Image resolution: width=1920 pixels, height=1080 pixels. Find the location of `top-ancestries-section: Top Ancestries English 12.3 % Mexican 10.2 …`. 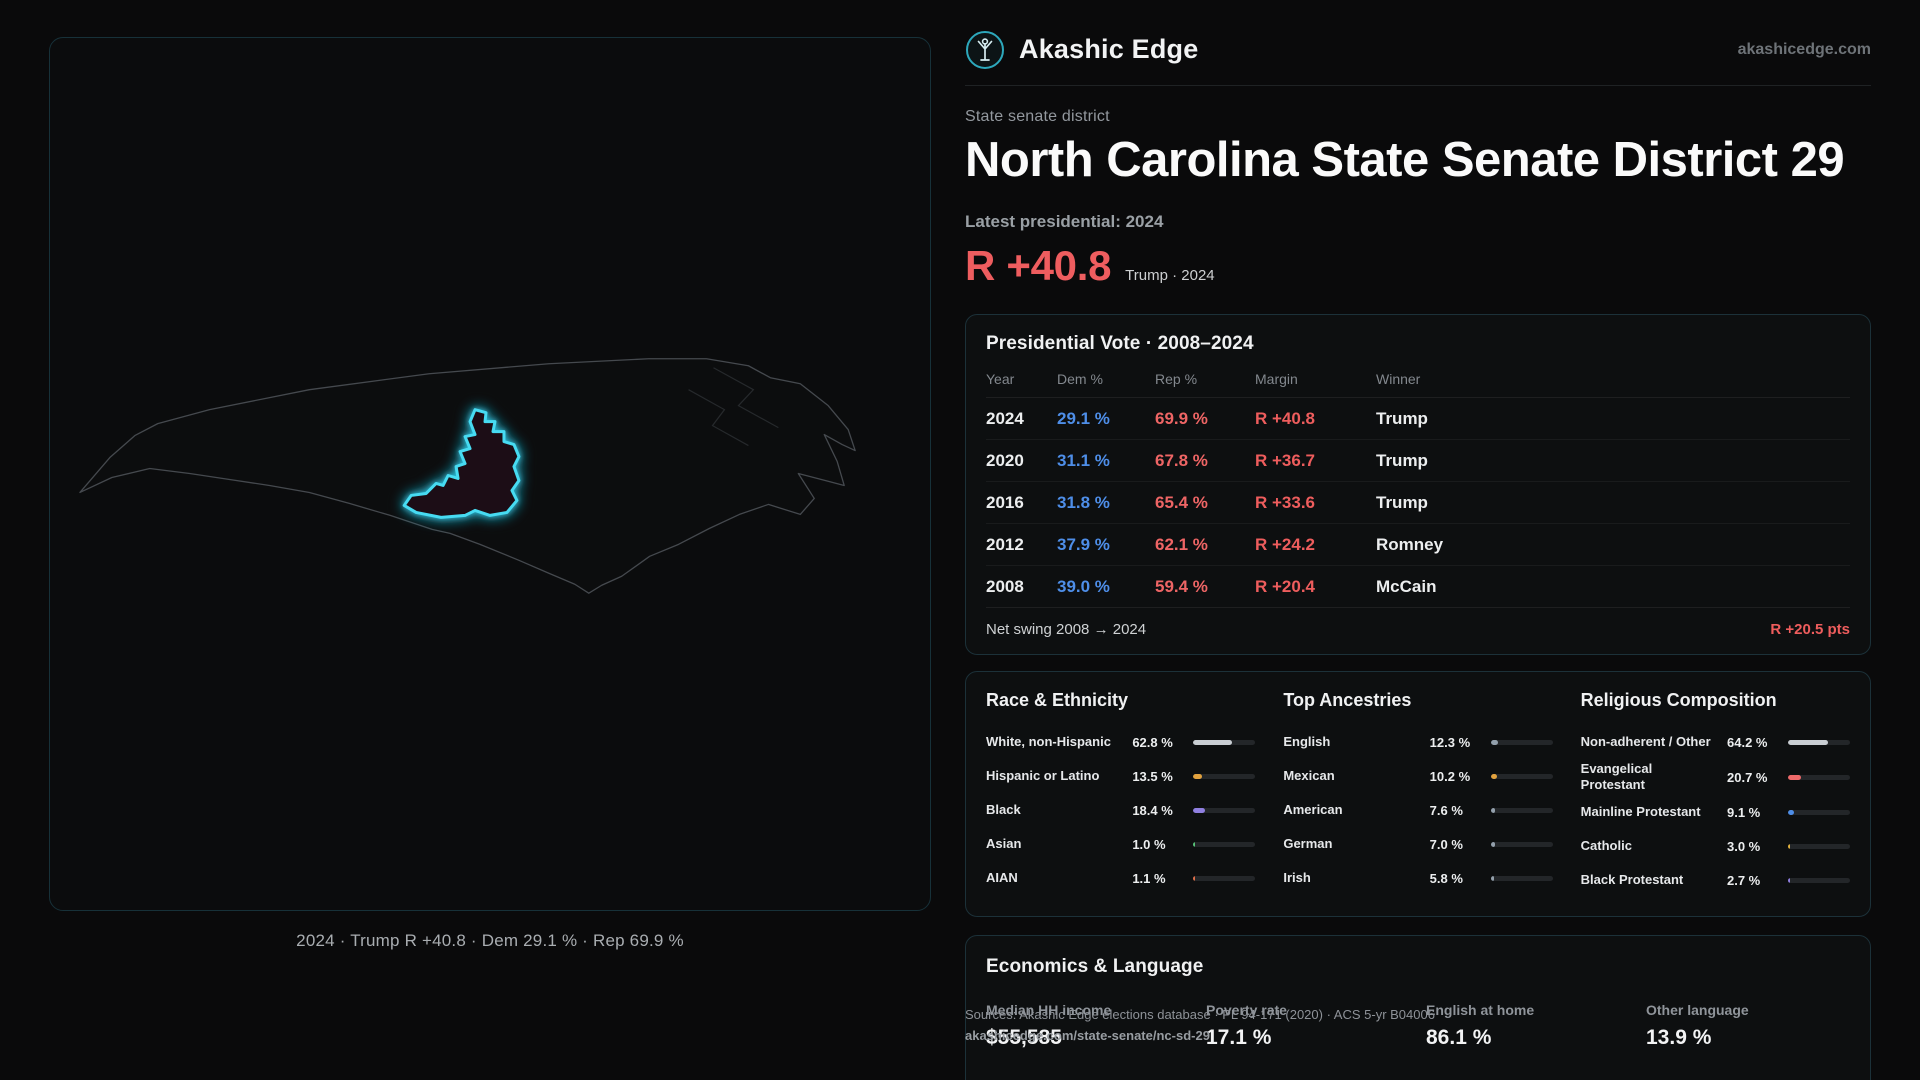

top-ancestries-section: Top Ancestries English 12.3 % Mexican 10.2 … is located at coordinates (1418, 793).